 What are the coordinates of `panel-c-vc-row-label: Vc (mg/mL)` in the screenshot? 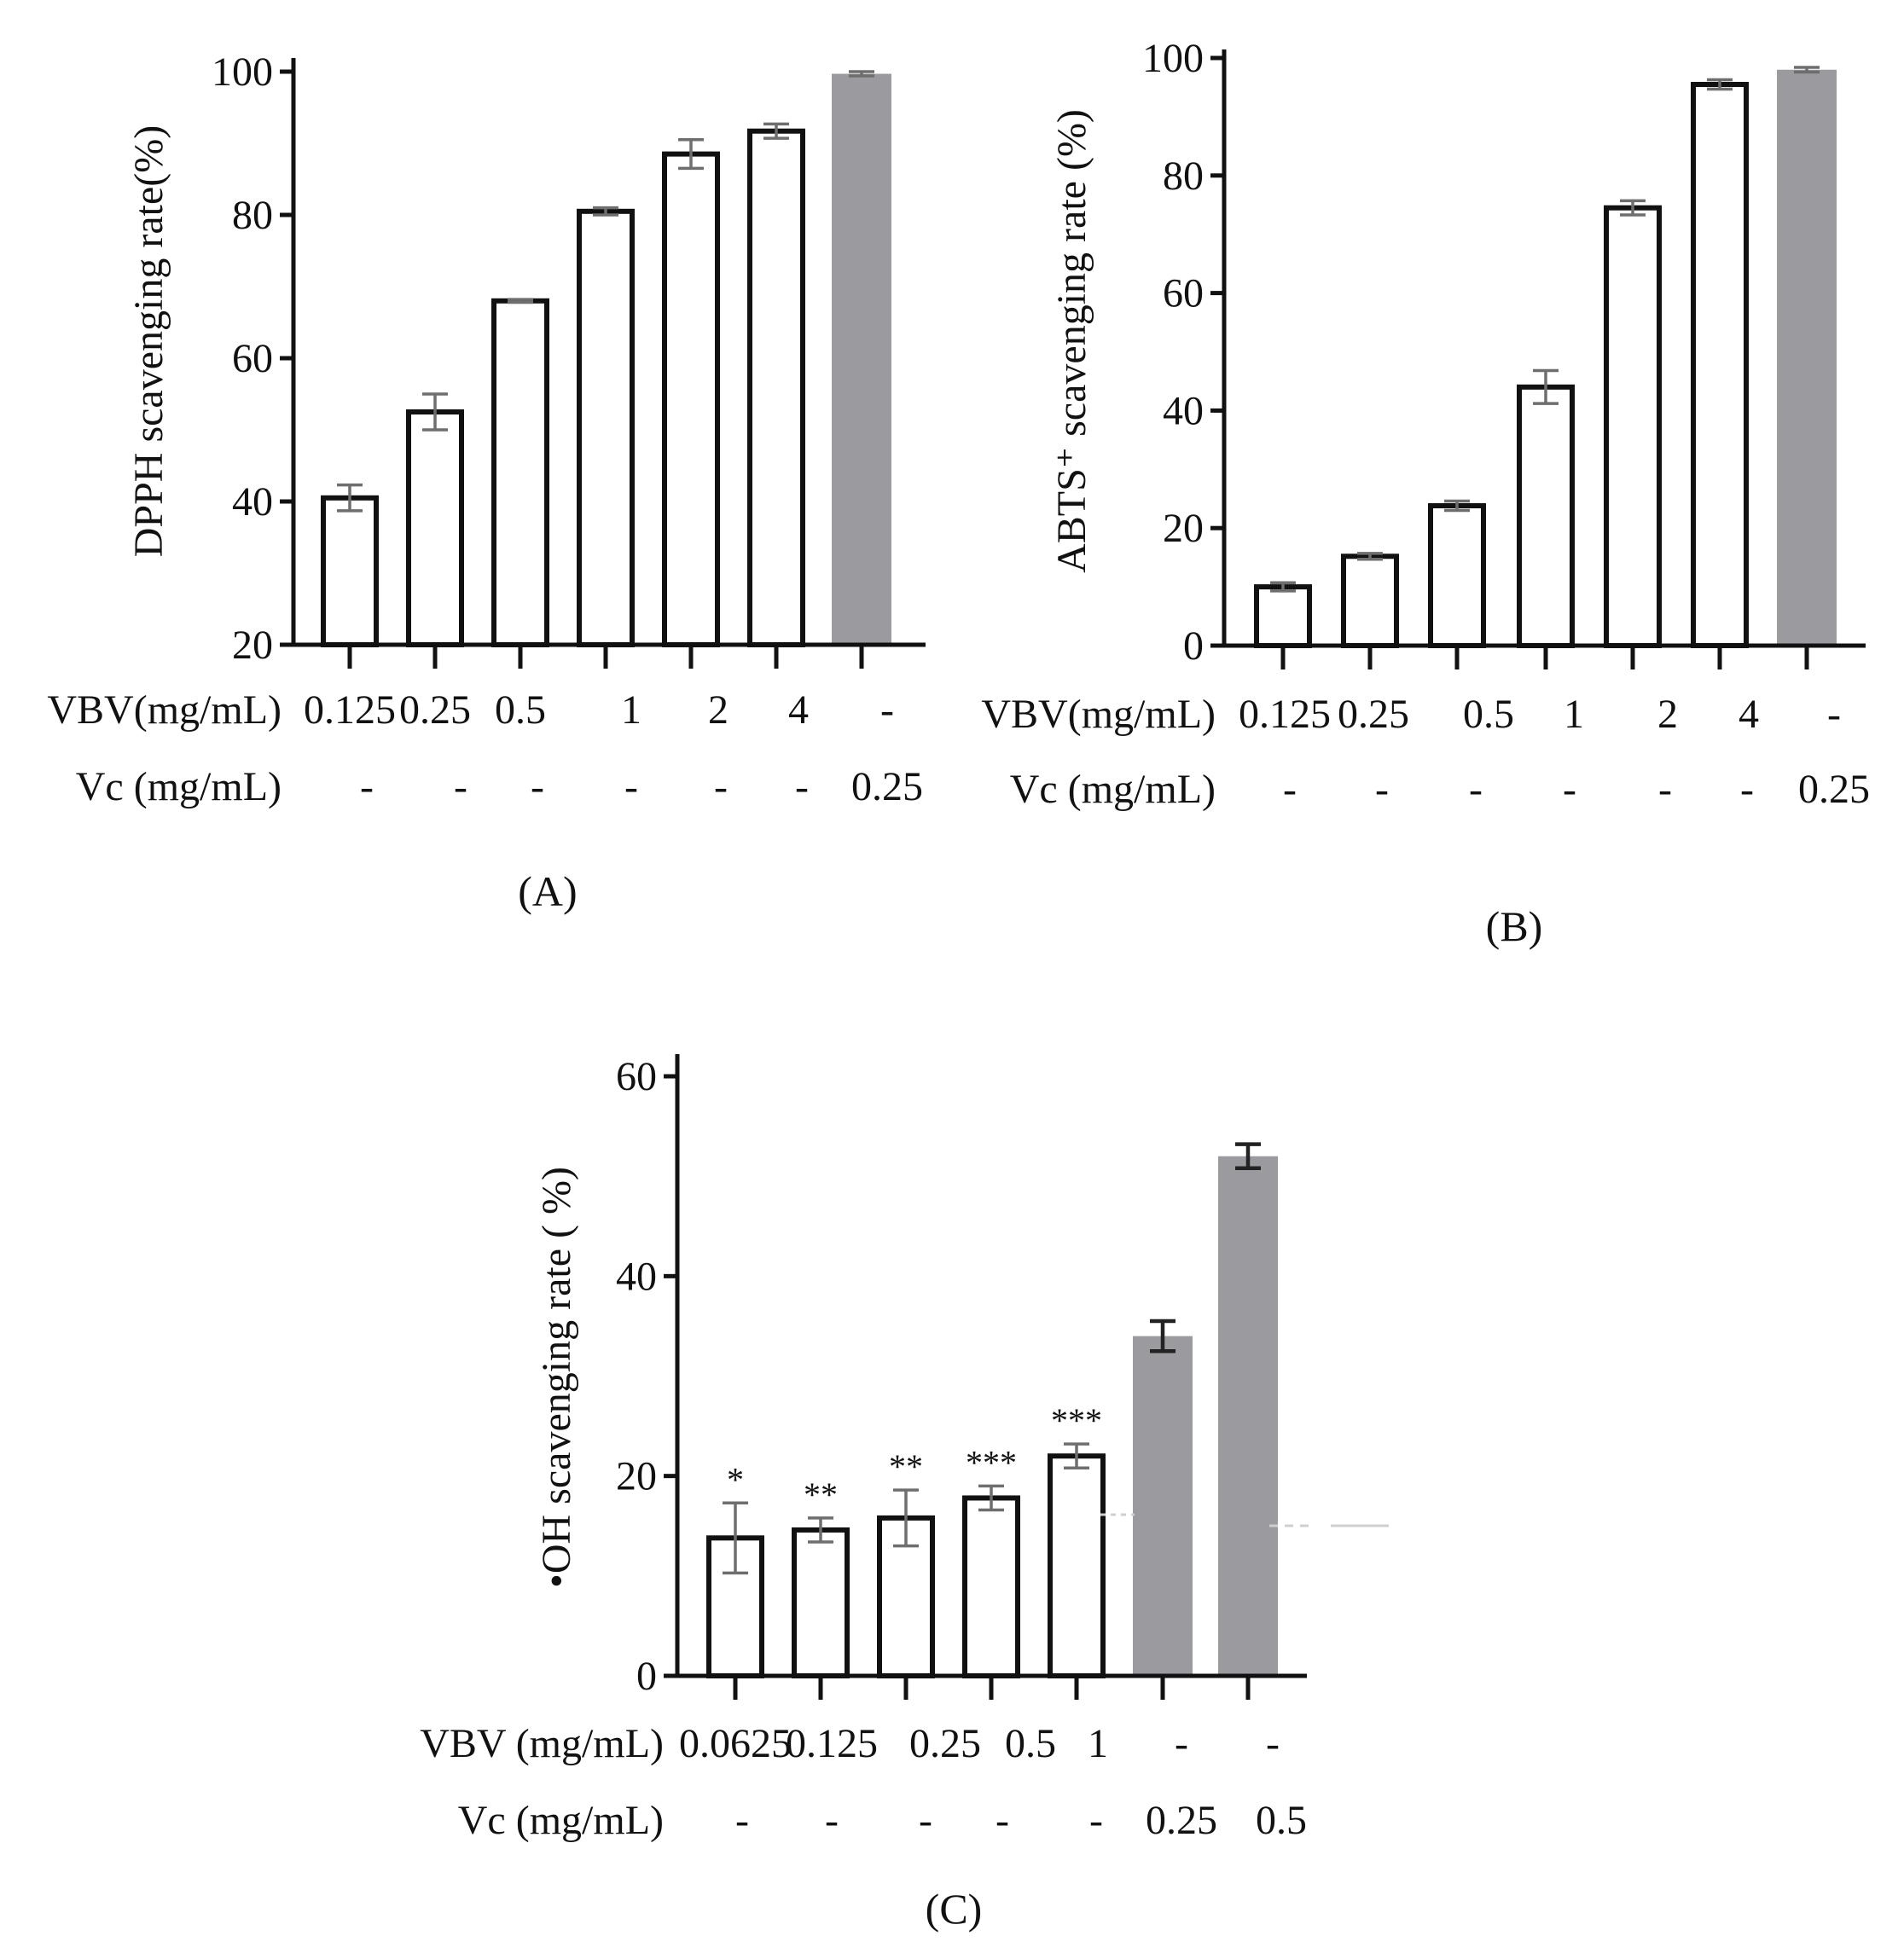 It's located at (561, 1820).